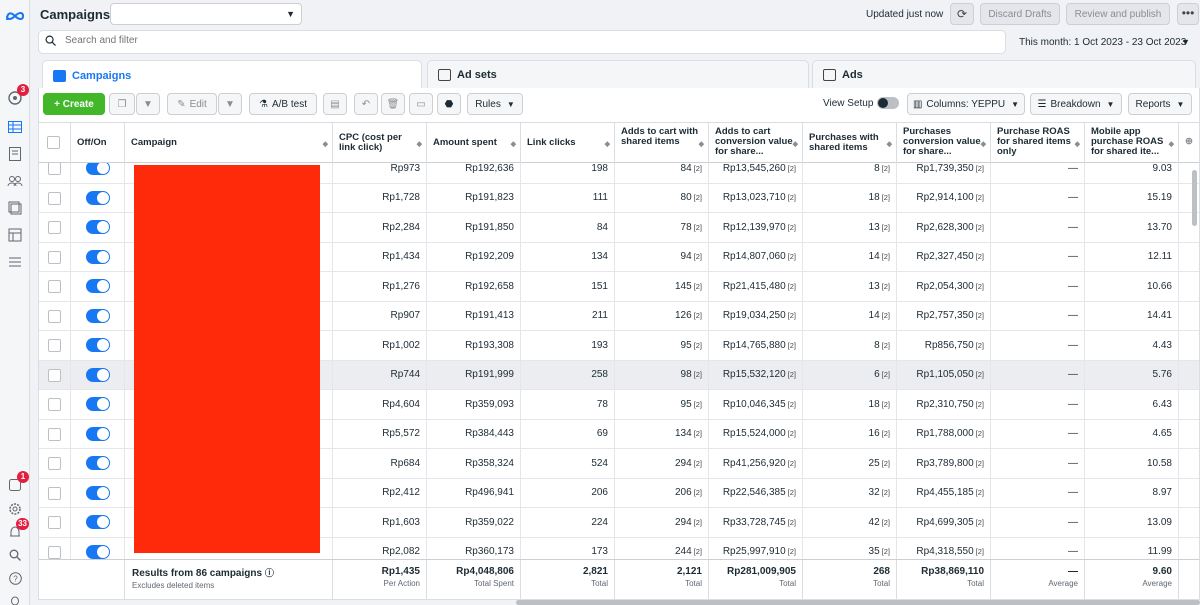 The image size is (1200, 605). Describe the element at coordinates (515, 40) in the screenshot. I see `search-input` at that location.